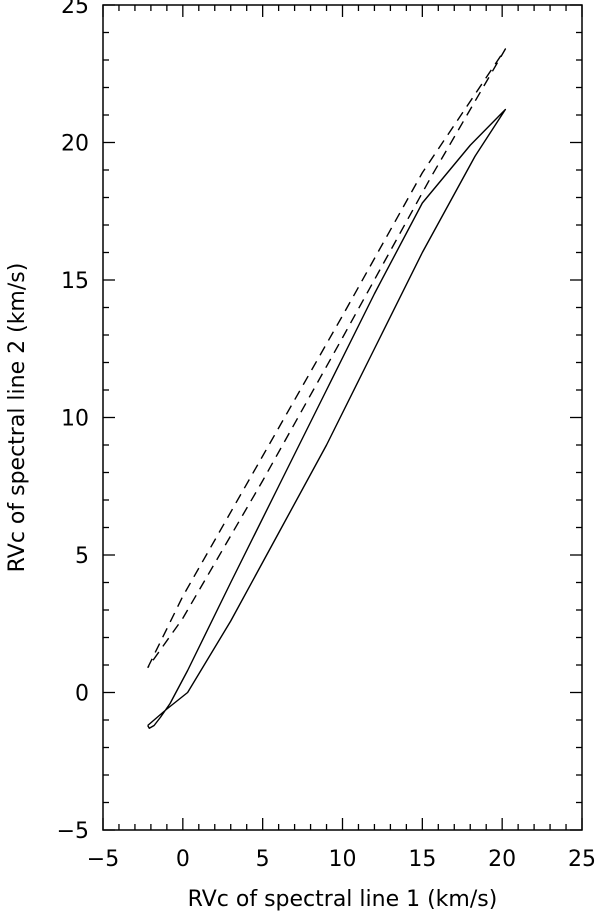  What do you see at coordinates (103, 859) in the screenshot?
I see `x-tick-label: −5` at bounding box center [103, 859].